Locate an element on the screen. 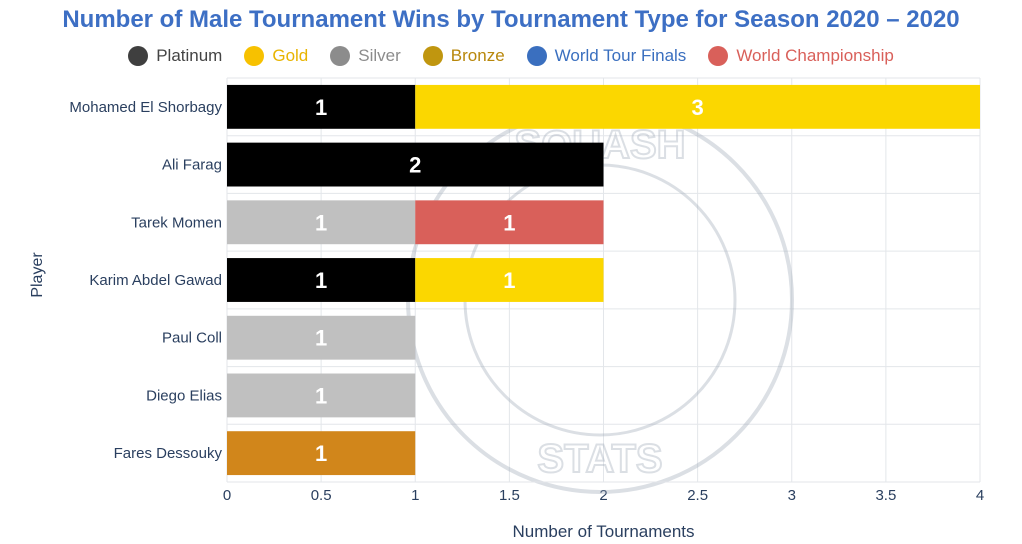  y-tick-label: Fares Dessouky is located at coordinates (168, 453).